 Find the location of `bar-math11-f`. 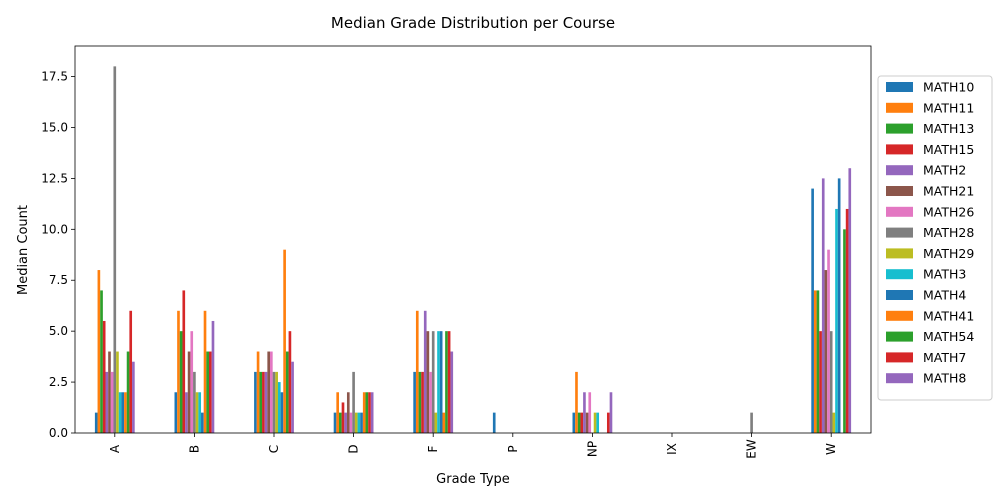

bar-math11-f is located at coordinates (417, 371).